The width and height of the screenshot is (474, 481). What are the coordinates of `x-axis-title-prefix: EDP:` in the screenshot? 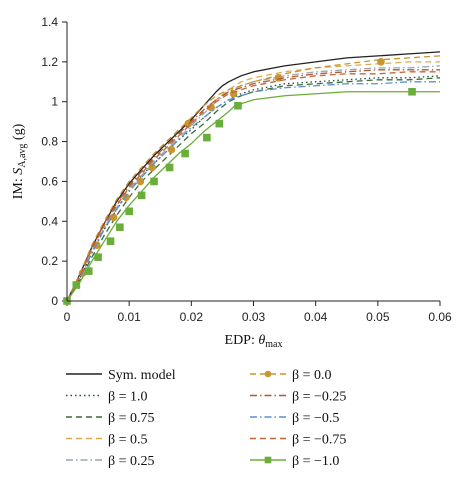 It's located at (242, 340).